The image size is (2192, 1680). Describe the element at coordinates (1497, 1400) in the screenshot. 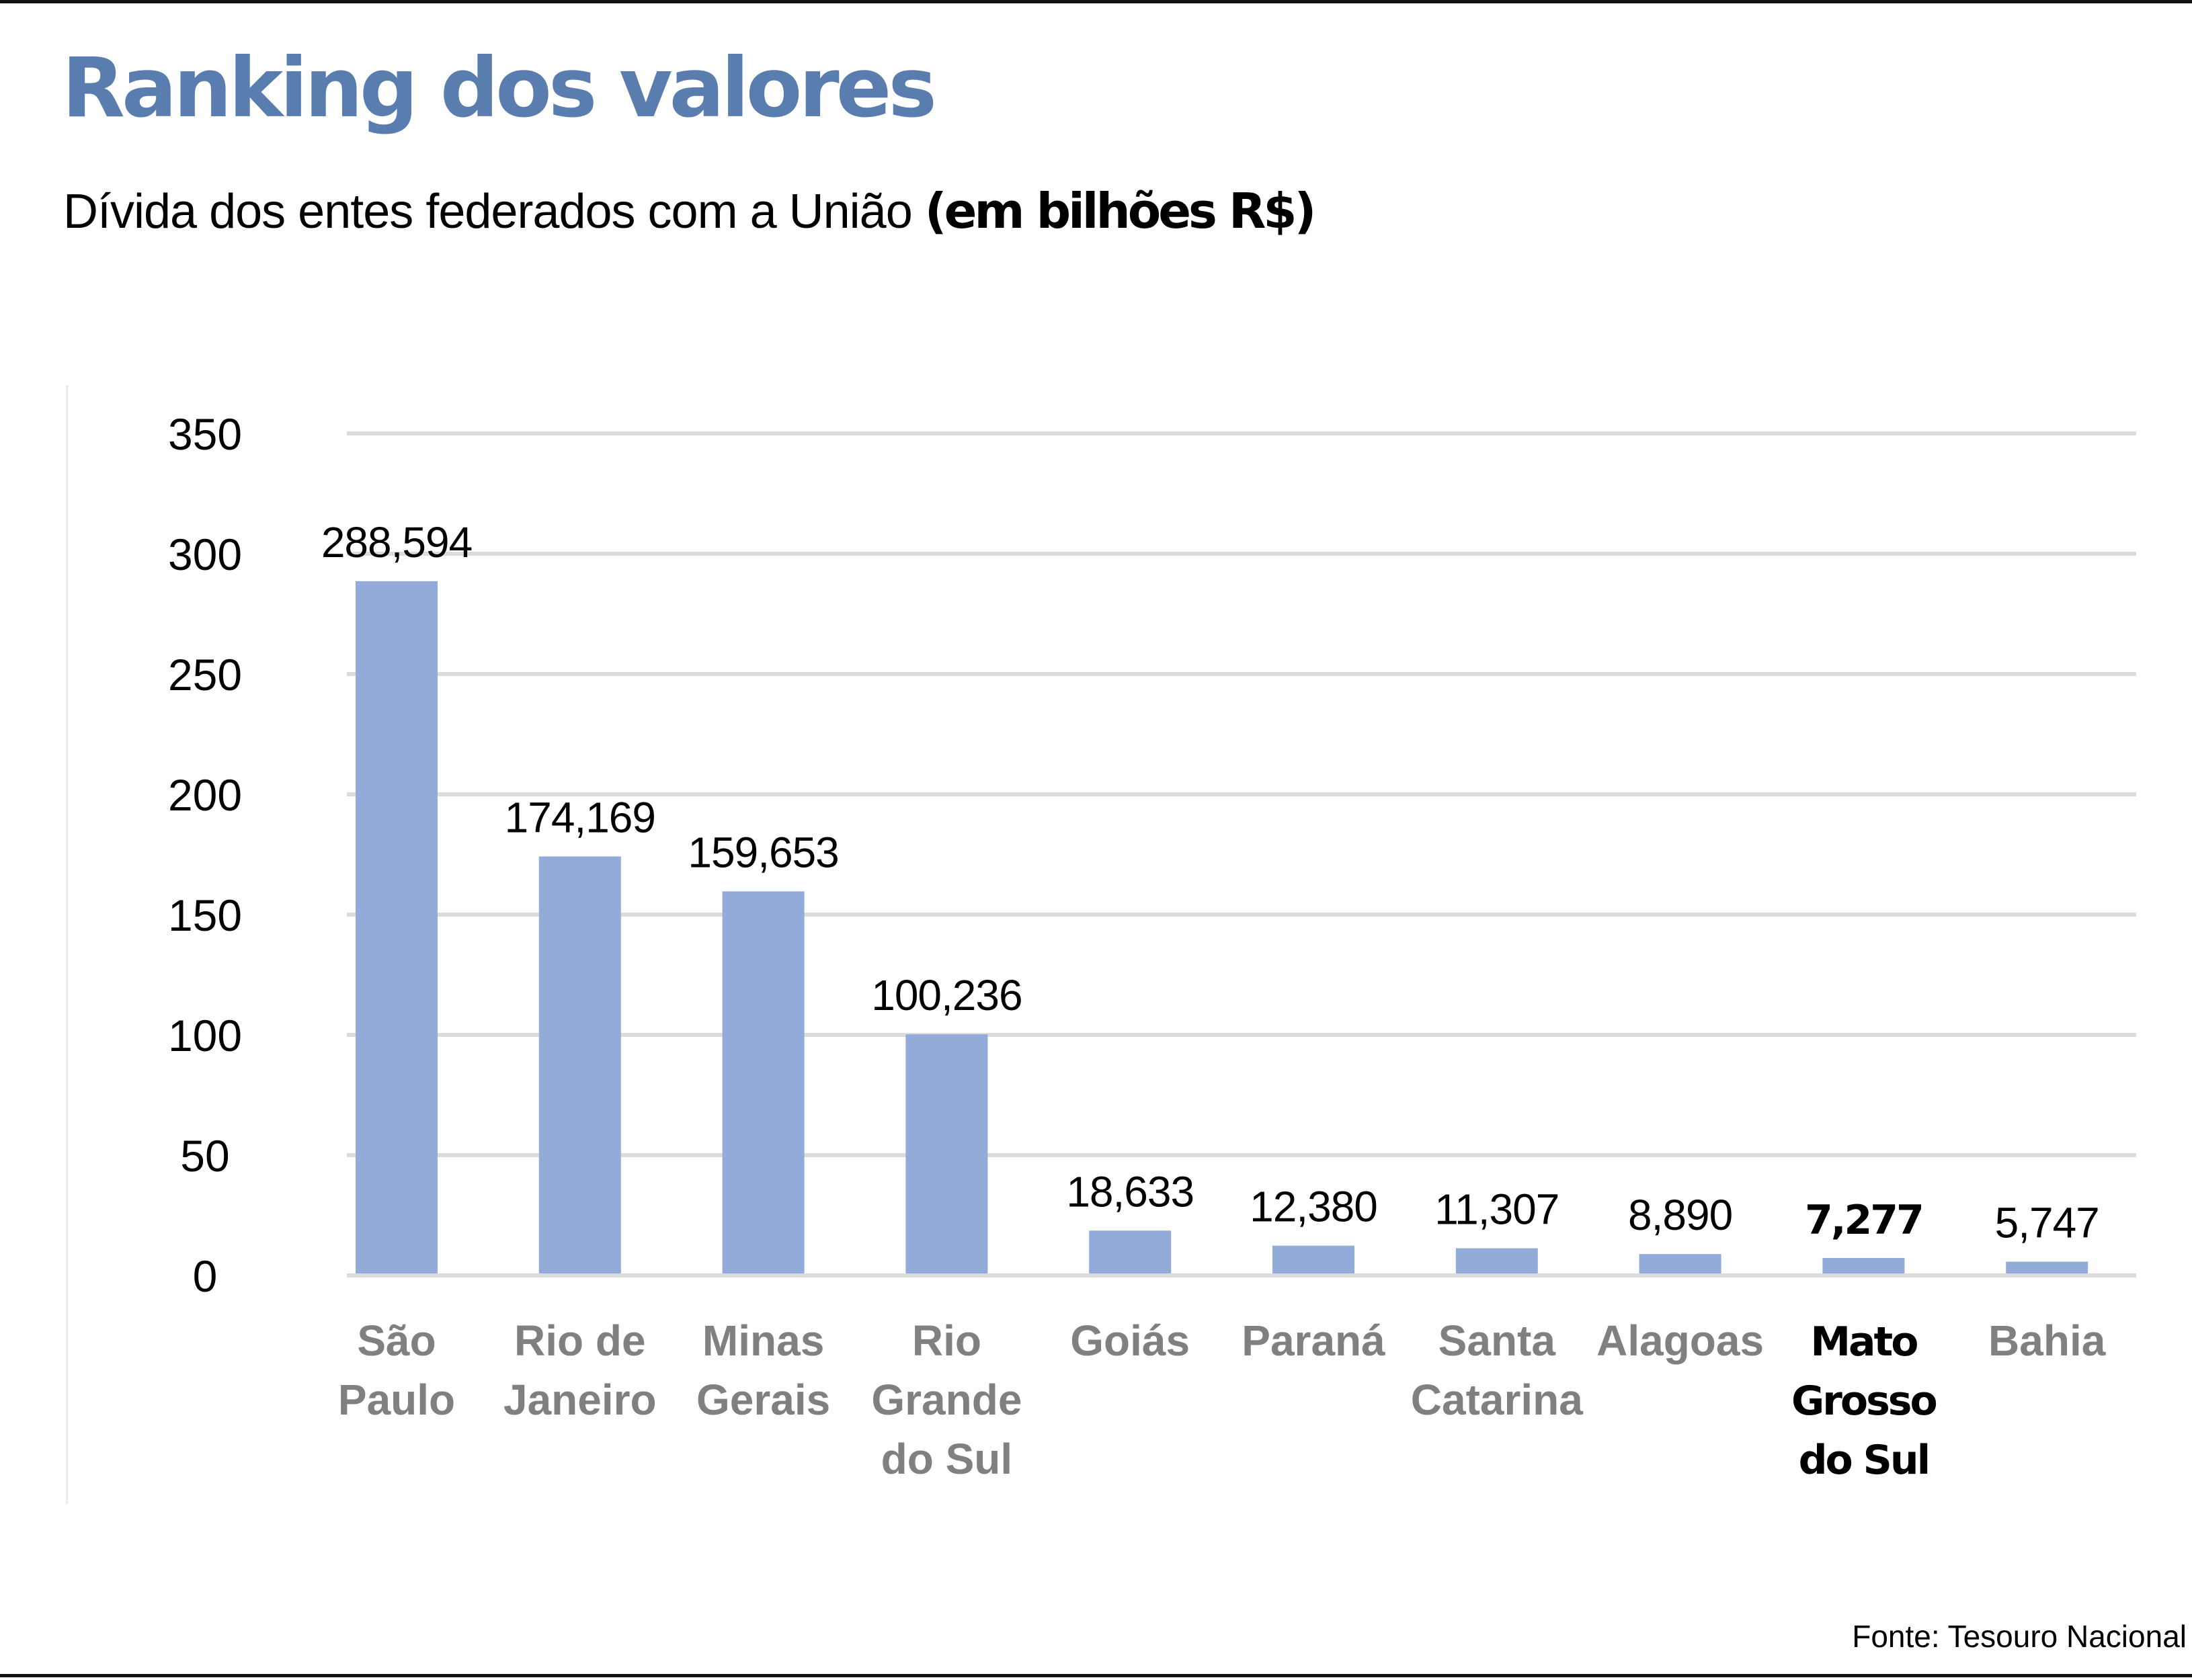

I see `category-label: Catarina` at that location.